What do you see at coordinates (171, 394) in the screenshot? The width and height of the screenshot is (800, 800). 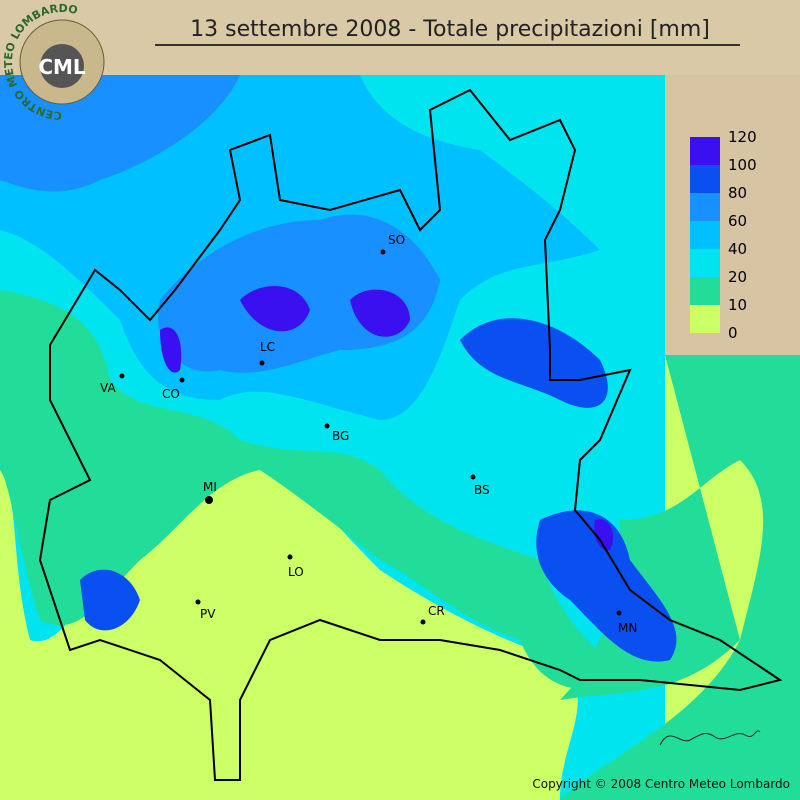 I see `city-label: CO` at bounding box center [171, 394].